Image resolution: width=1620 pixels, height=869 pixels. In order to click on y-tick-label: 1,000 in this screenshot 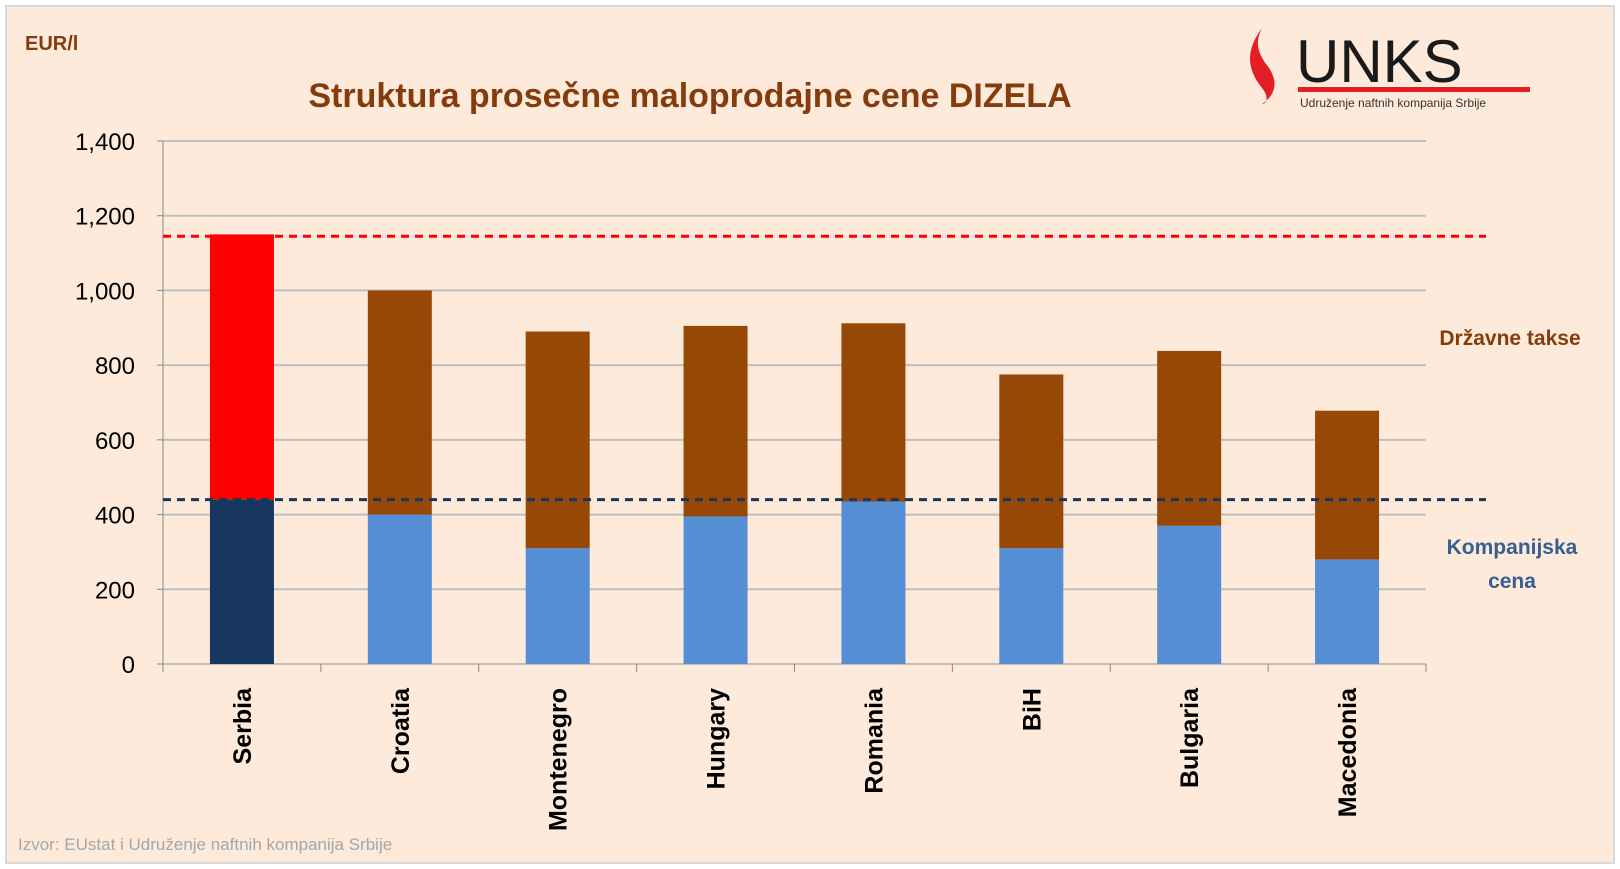, I will do `click(105, 291)`.